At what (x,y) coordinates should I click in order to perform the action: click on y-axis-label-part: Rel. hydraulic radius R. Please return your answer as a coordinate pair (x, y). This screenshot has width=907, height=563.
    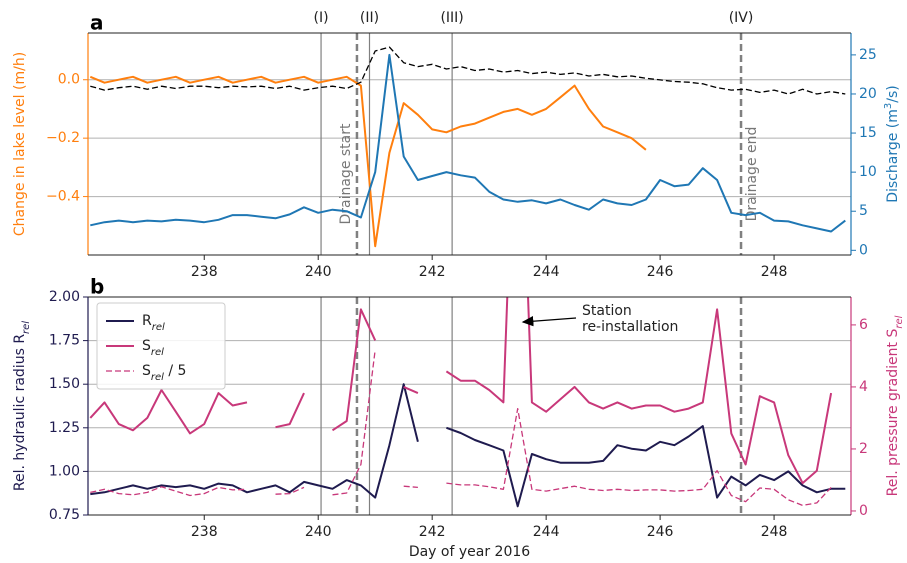
    Looking at the image, I should click on (20, 412).